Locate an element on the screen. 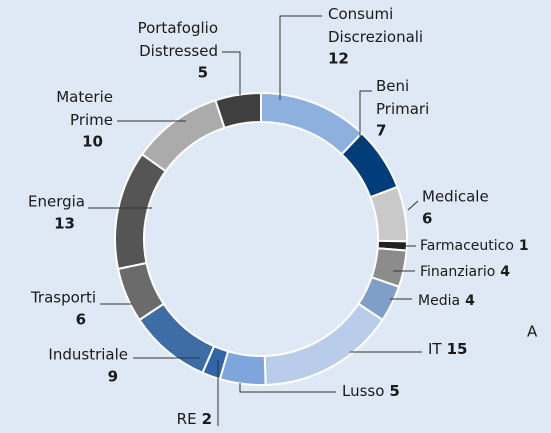 The width and height of the screenshot is (551, 433). label-line: Discrezionali is located at coordinates (375, 37).